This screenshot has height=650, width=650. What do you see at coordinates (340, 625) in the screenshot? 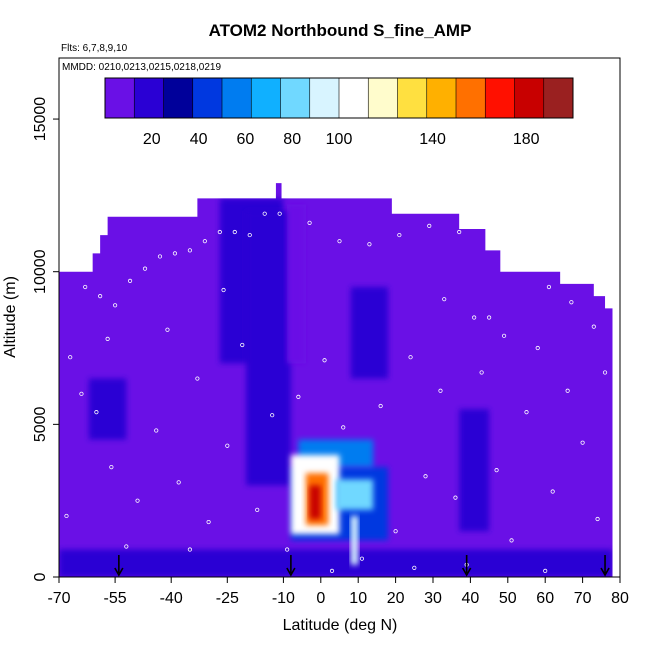
I see `x-axis-label: Latitude (deg N)` at bounding box center [340, 625].